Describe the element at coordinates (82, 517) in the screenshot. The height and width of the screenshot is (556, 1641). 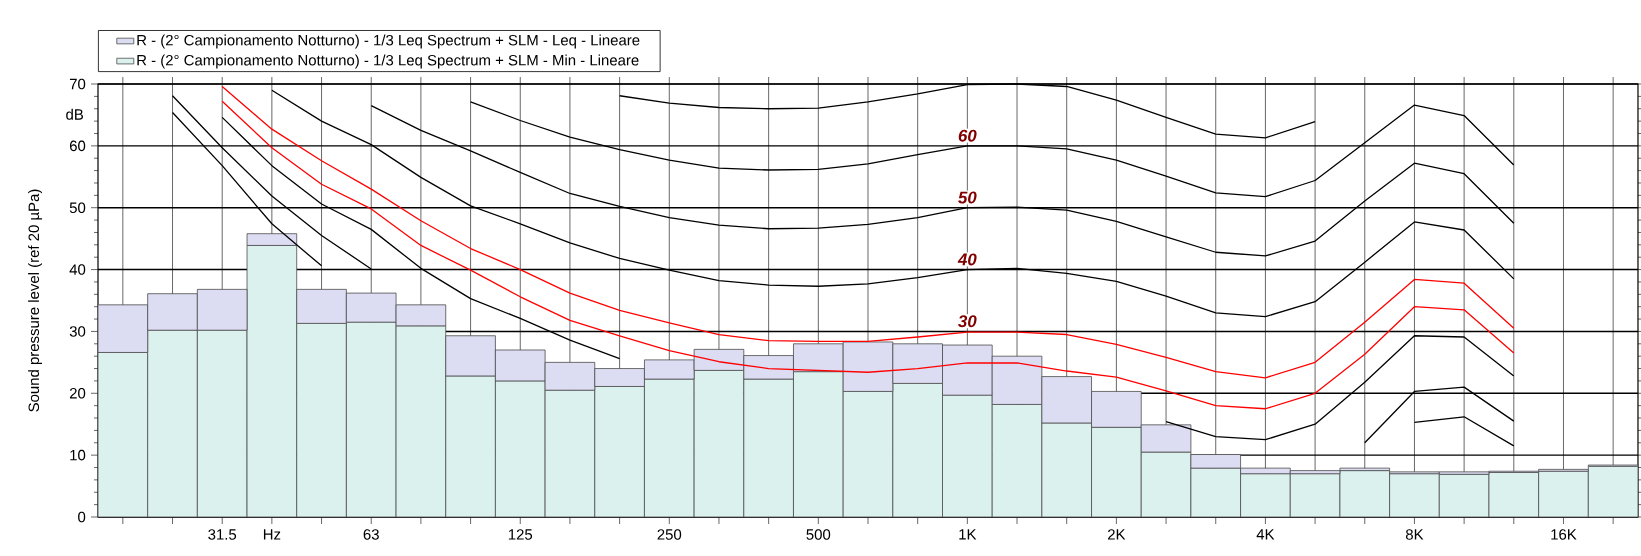
I see `y-tick-label: 0` at that location.